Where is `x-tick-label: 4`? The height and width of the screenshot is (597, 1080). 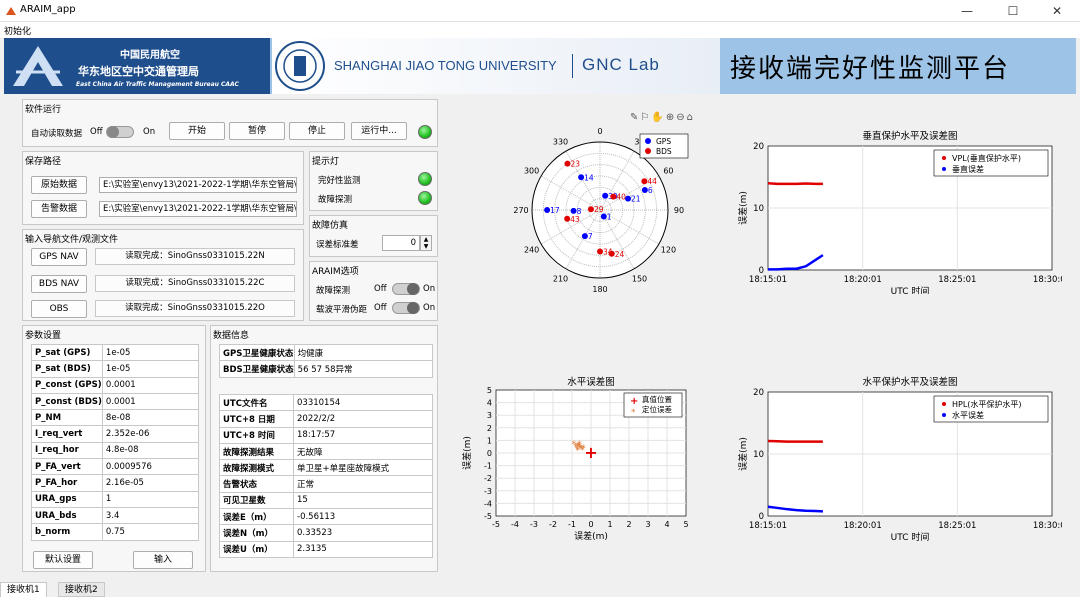
x-tick-label: 4 is located at coordinates (666, 524).